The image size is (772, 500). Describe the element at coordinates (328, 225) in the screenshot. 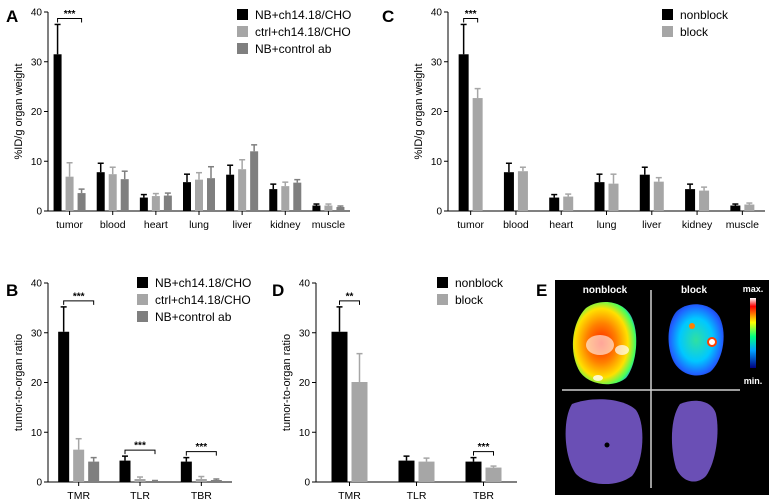

I see `category-label: muscle` at that location.